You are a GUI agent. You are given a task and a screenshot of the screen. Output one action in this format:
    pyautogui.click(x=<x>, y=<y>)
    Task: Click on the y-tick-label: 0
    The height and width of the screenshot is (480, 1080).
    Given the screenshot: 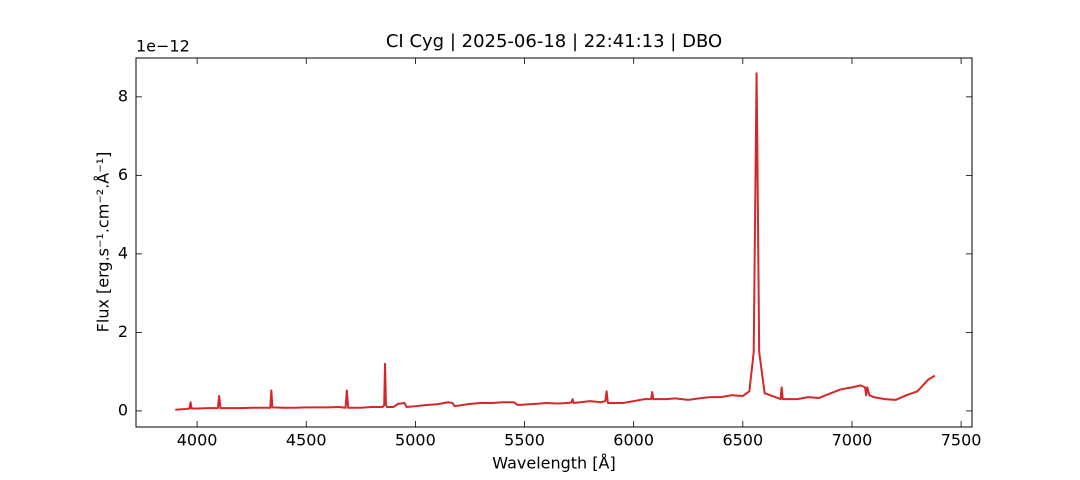 What is the action you would take?
    pyautogui.click(x=123, y=409)
    